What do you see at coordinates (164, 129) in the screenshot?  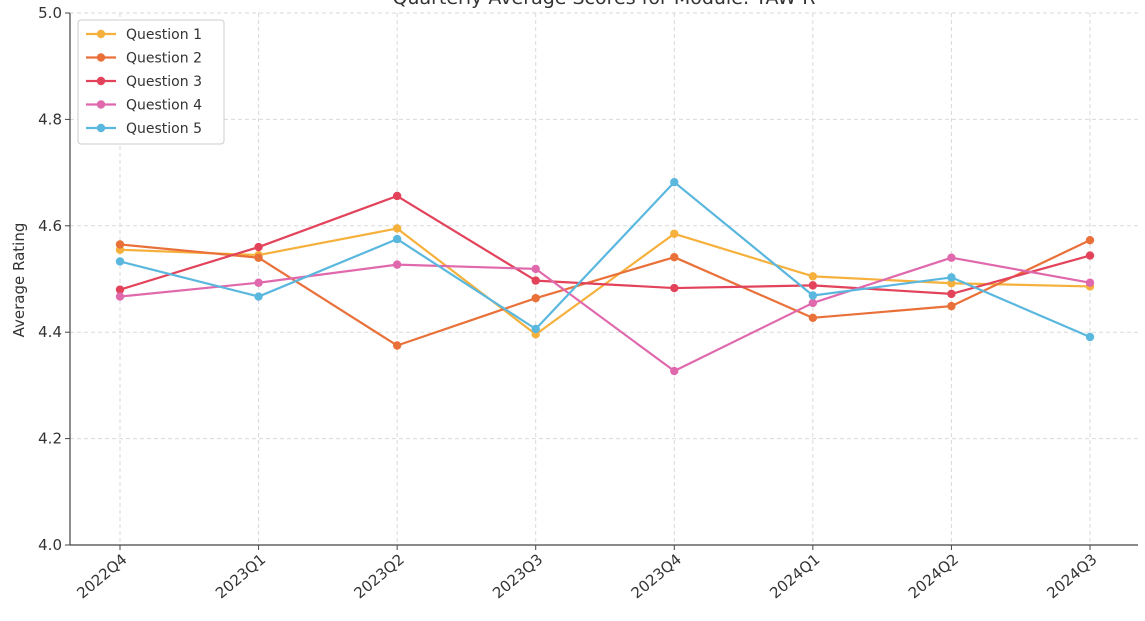 I see `legend-label: Question 5` at bounding box center [164, 129].